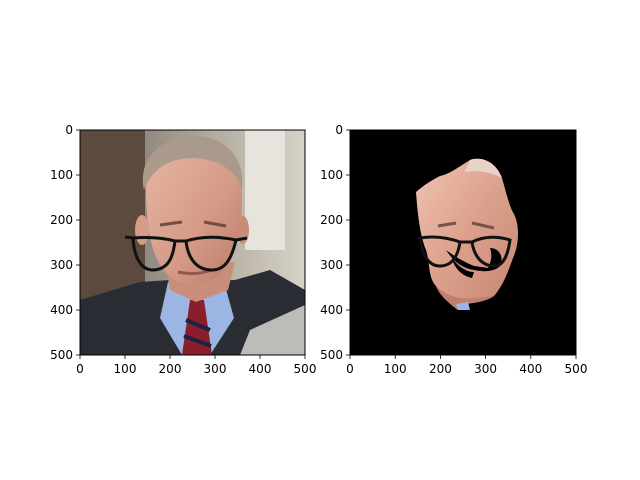 The image size is (640, 480). Describe the element at coordinates (331, 355) in the screenshot. I see `right-y-tick-label: 500` at that location.